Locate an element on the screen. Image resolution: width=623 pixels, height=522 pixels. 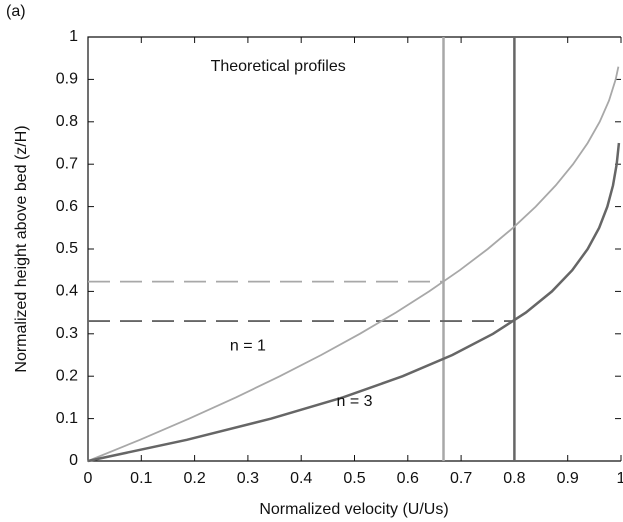
y-tick-label: 0.5 is located at coordinates (67, 248).